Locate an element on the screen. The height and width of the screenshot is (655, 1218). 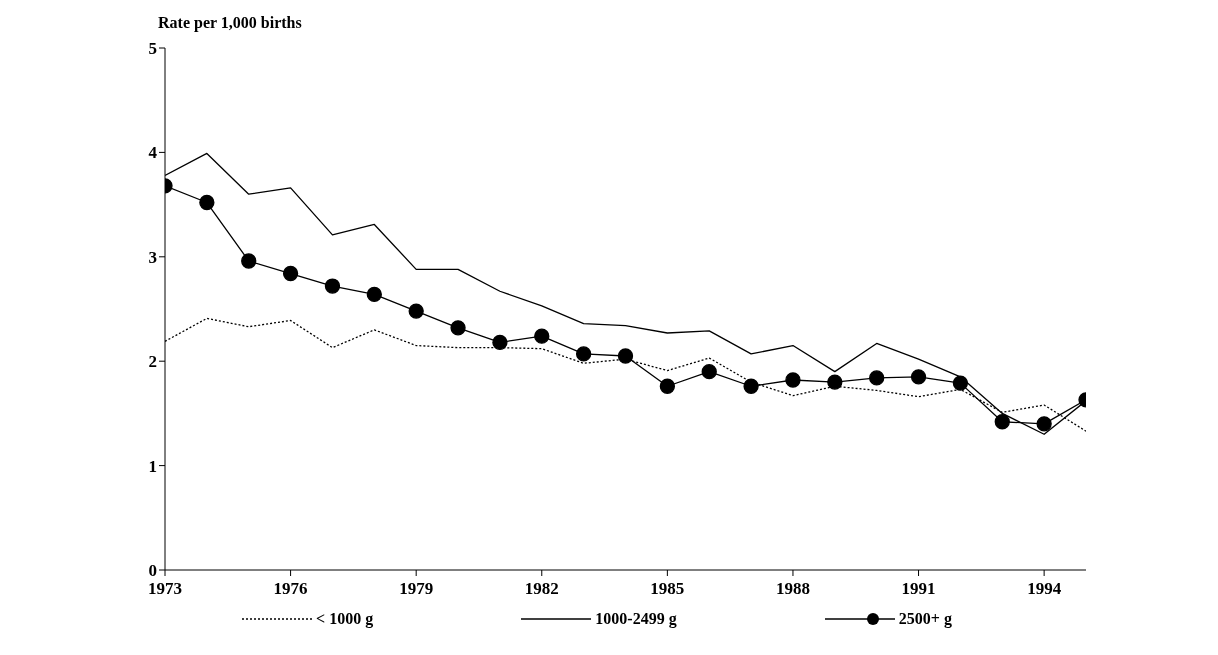
y-tick-label: 5 is located at coordinates (152, 49).